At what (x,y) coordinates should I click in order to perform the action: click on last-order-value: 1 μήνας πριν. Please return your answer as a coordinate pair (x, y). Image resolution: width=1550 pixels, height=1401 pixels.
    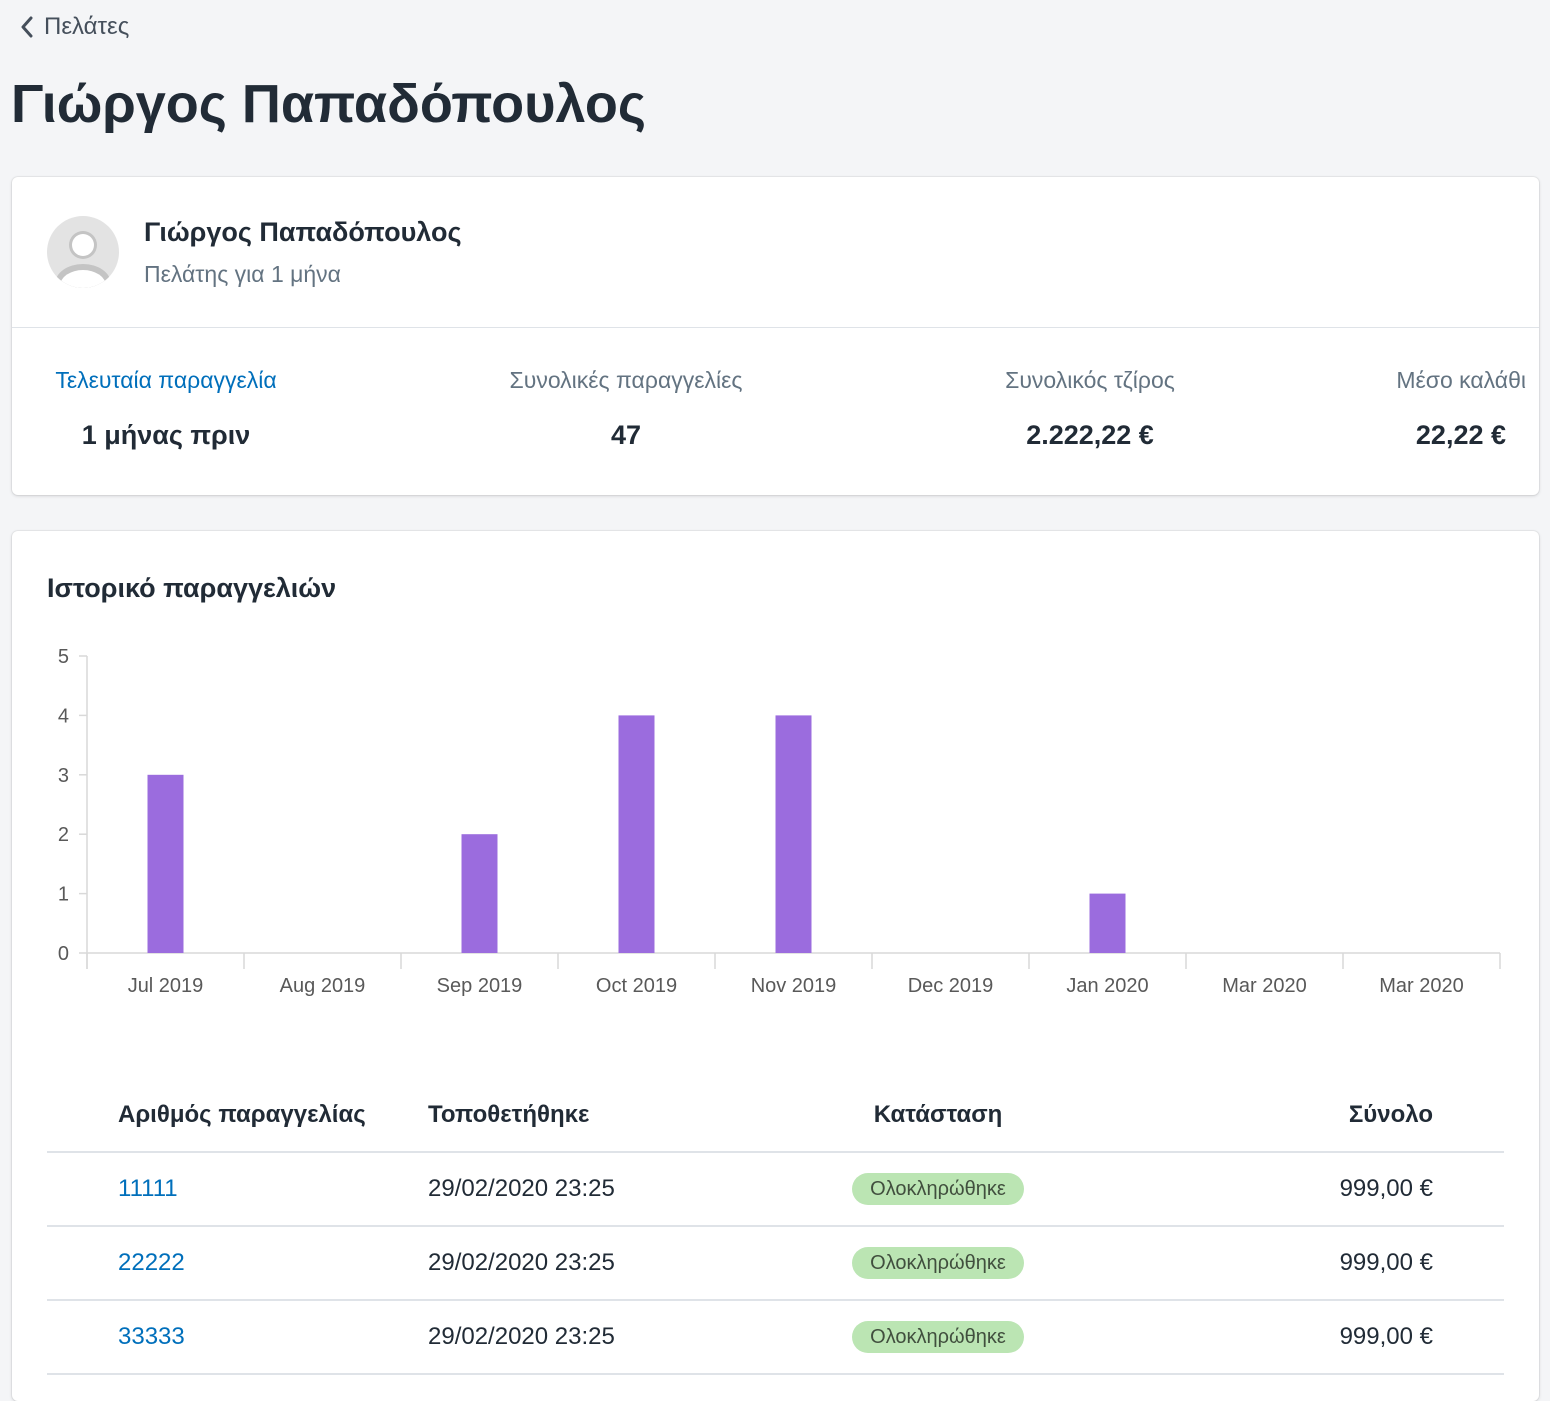
    Looking at the image, I should click on (166, 435).